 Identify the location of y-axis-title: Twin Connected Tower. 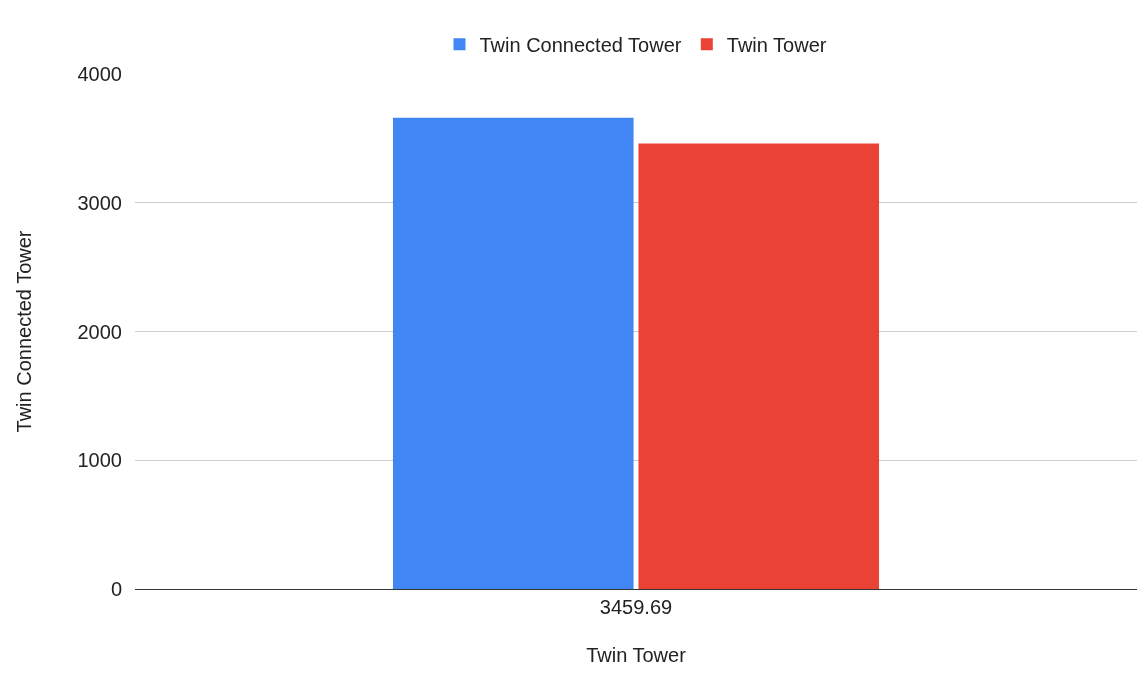
(24, 331).